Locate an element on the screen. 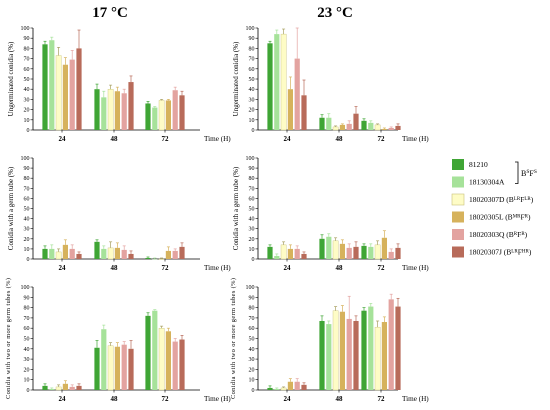 Image resolution: width=550 pixels, height=410 pixels. legend-strain-name: 18020305L is located at coordinates (486, 217).